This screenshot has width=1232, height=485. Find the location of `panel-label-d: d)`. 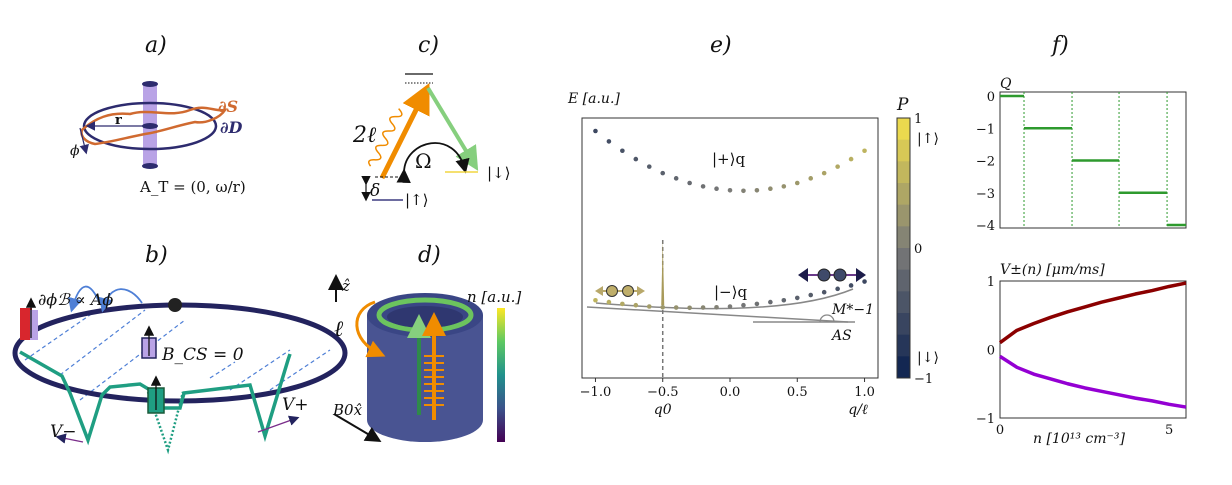

panel-label-d: d) is located at coordinates (429, 255).